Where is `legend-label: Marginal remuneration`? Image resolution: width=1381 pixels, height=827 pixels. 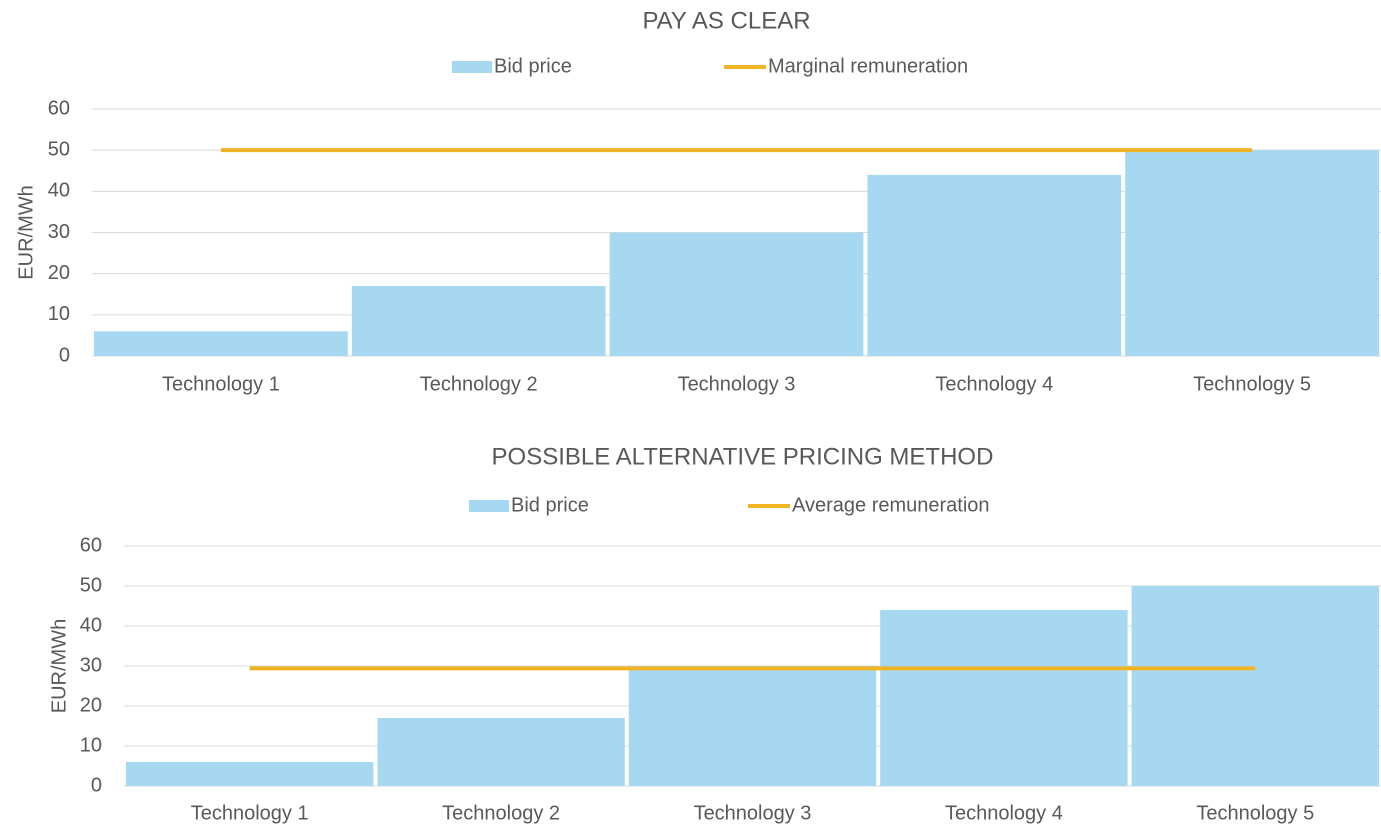 legend-label: Marginal remuneration is located at coordinates (868, 66).